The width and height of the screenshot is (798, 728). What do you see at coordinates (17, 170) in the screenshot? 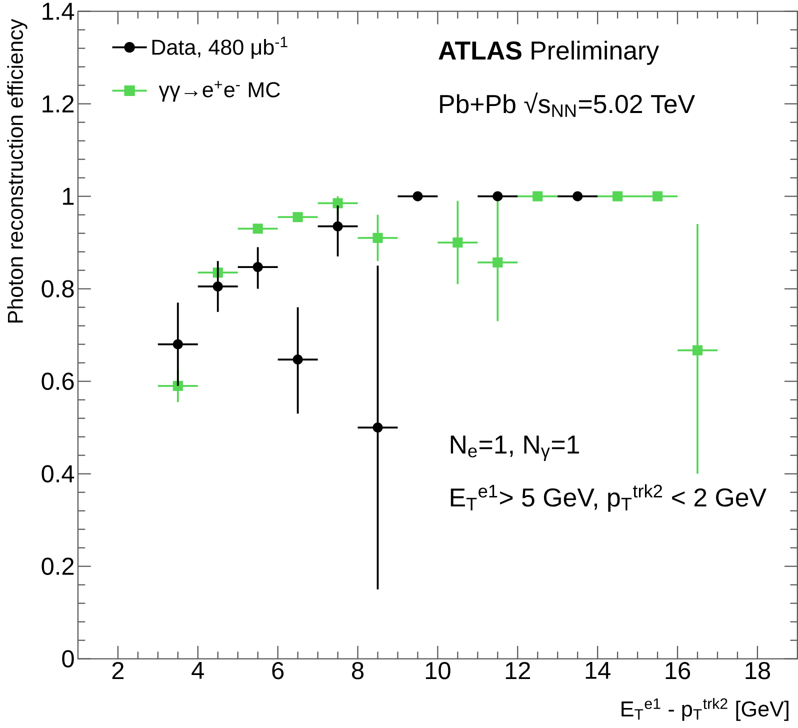
I see `y-axis-title: Photon reconstruction efficiency` at bounding box center [17, 170].